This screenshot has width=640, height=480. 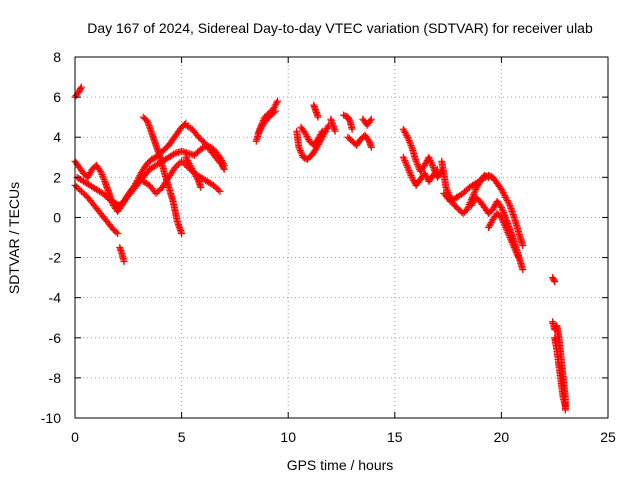 I want to click on y-axis-label: SDTVAR / TECUs, so click(x=14, y=238).